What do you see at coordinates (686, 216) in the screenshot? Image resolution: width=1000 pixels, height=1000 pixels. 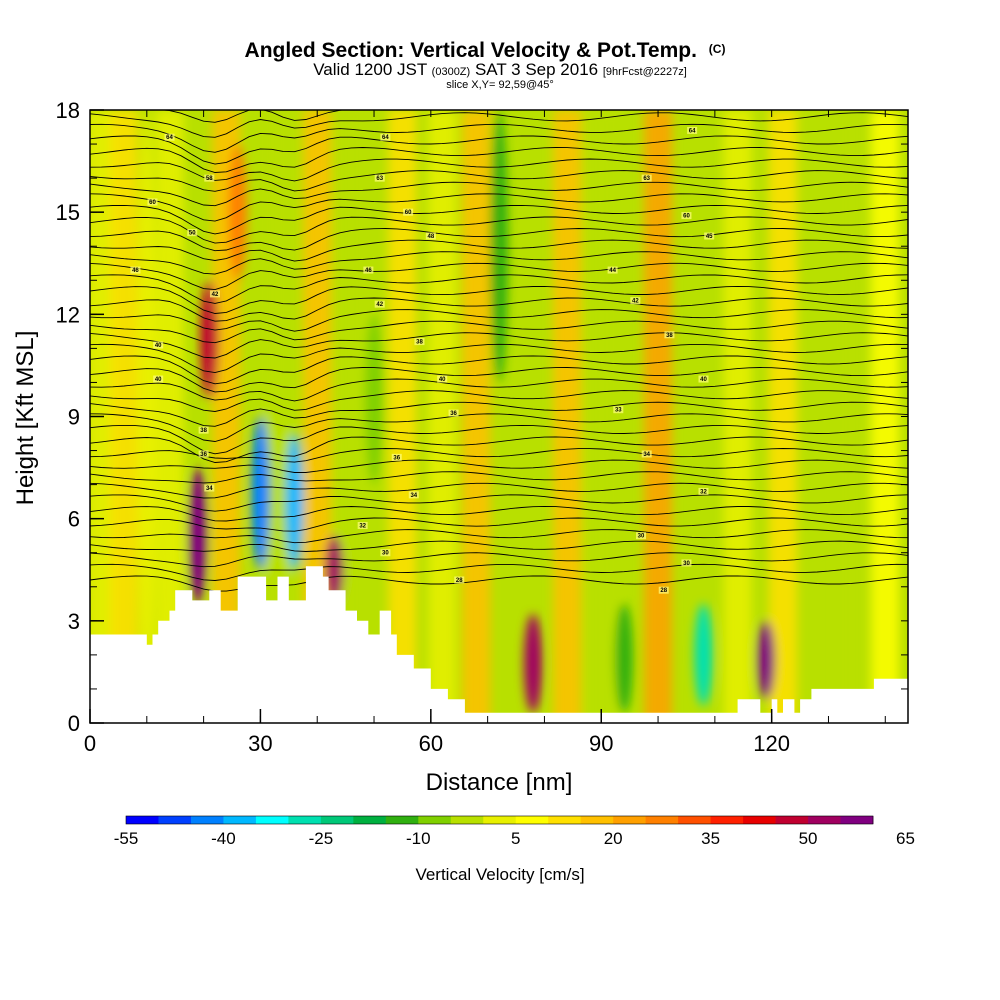 I see `contour-label: 60` at bounding box center [686, 216].